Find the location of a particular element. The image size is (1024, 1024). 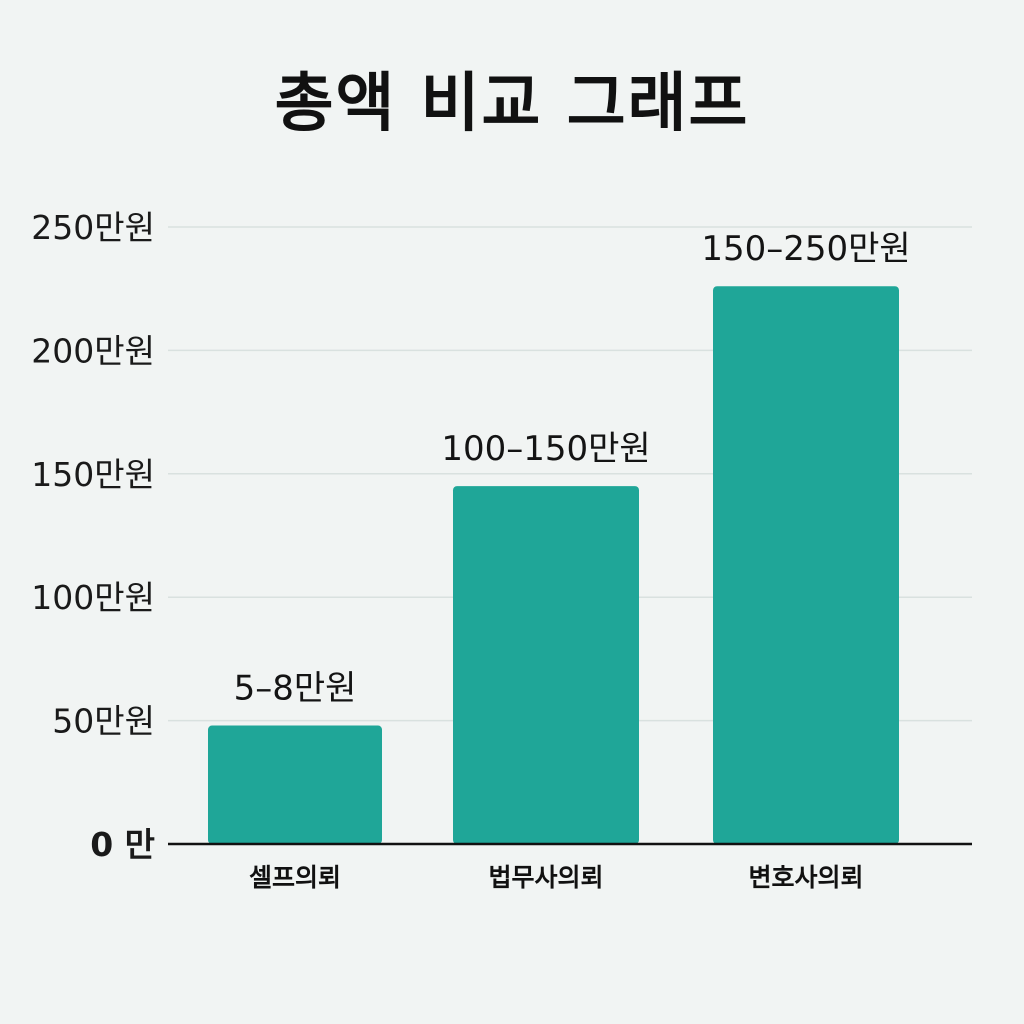

y-tick-label: 50만원 is located at coordinates (103, 721).